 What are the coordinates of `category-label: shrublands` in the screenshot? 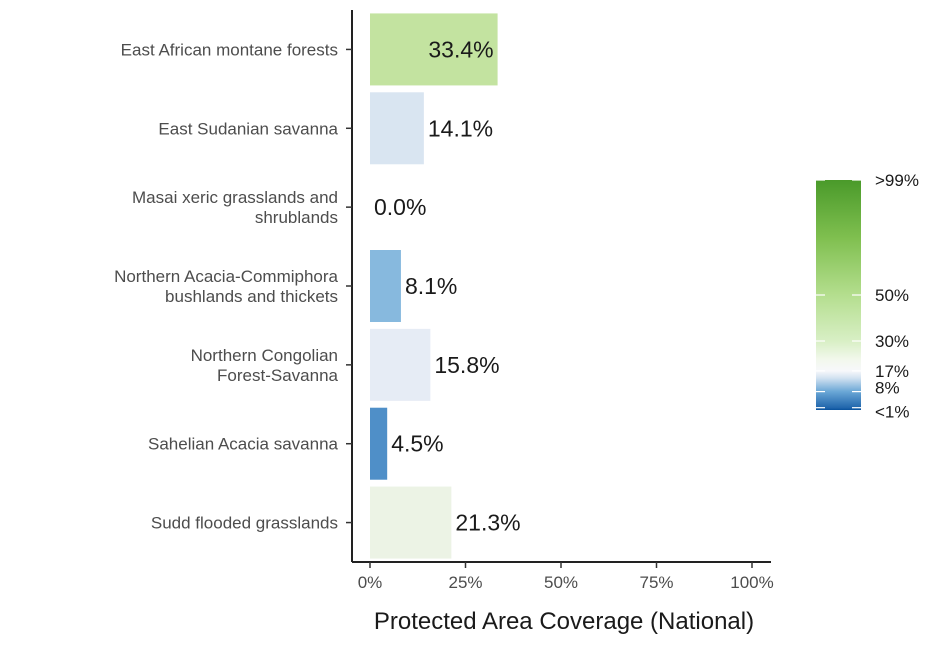 It's located at (296, 217).